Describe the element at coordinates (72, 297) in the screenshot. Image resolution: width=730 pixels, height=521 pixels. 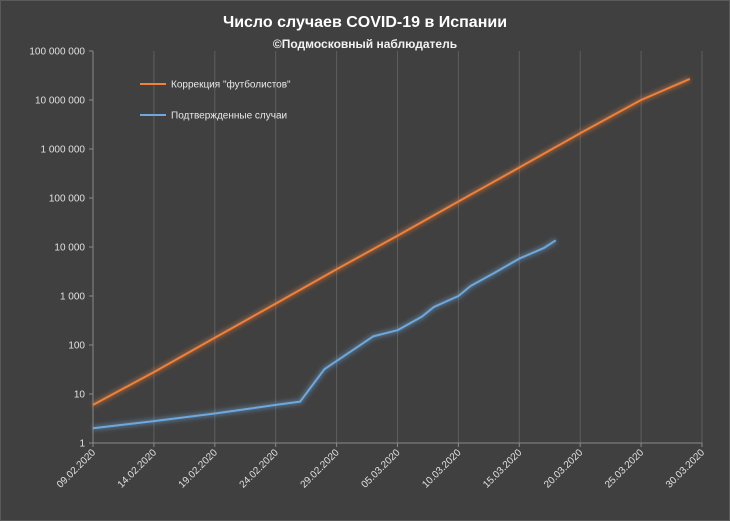
I see `y-tick-label-3: 1 000` at that location.